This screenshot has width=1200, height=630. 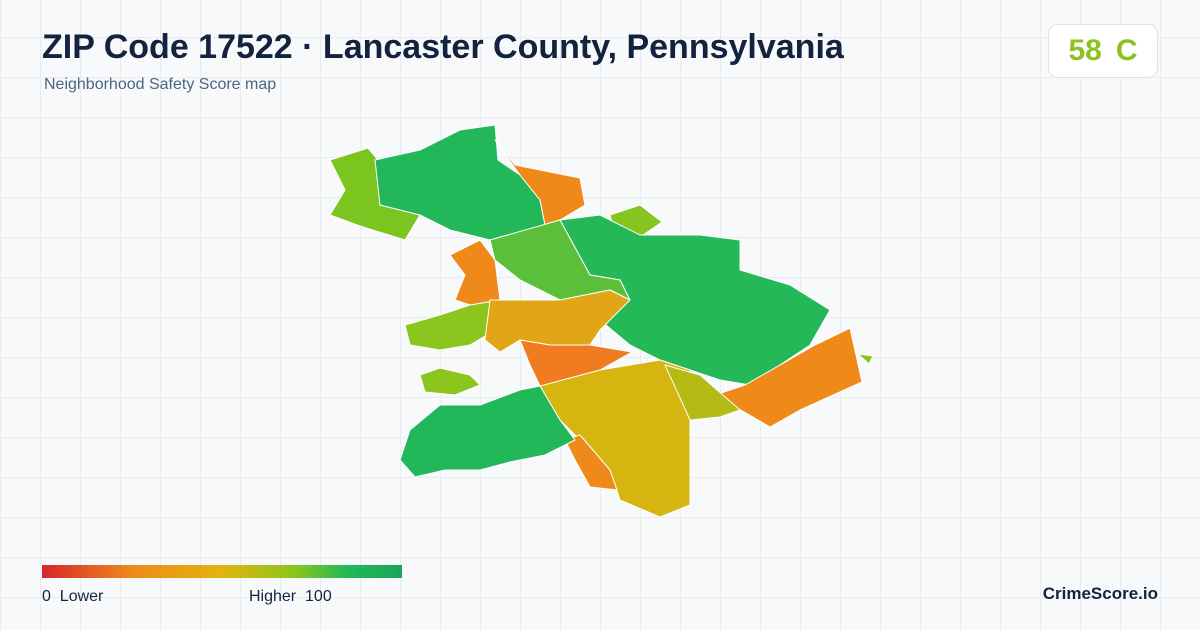 What do you see at coordinates (1100, 593) in the screenshot?
I see `brand: CrimeScore.io` at bounding box center [1100, 593].